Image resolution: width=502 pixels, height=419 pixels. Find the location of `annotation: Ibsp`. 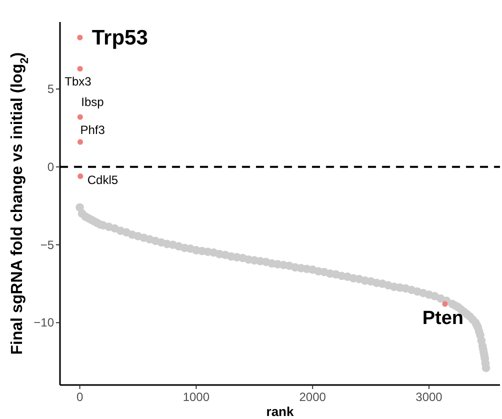

annotation: Ibsp is located at coordinates (92, 102).